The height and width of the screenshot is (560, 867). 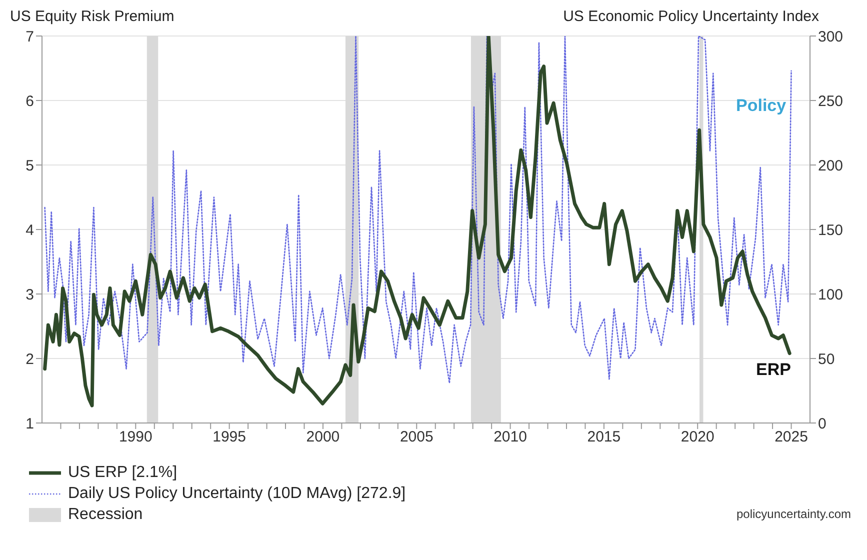 What do you see at coordinates (323, 437) in the screenshot?
I see `x-tick-label: 2000` at bounding box center [323, 437].